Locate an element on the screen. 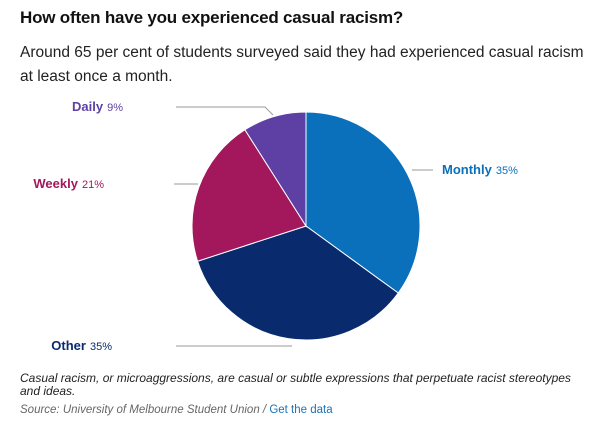 This screenshot has height=426, width=596. slice-name-monthly: Monthly is located at coordinates (467, 169).